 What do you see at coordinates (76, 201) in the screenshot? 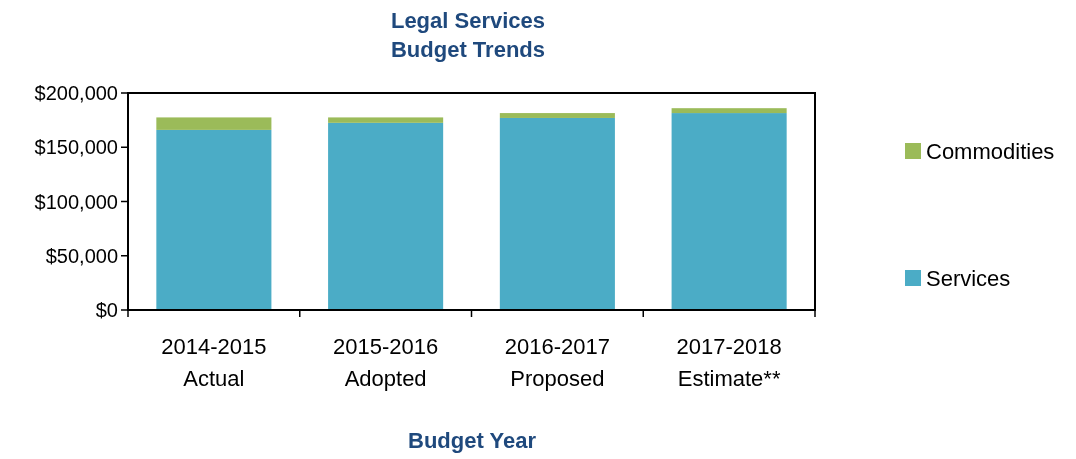
I see `y-tick-label: $100,000` at bounding box center [76, 201].